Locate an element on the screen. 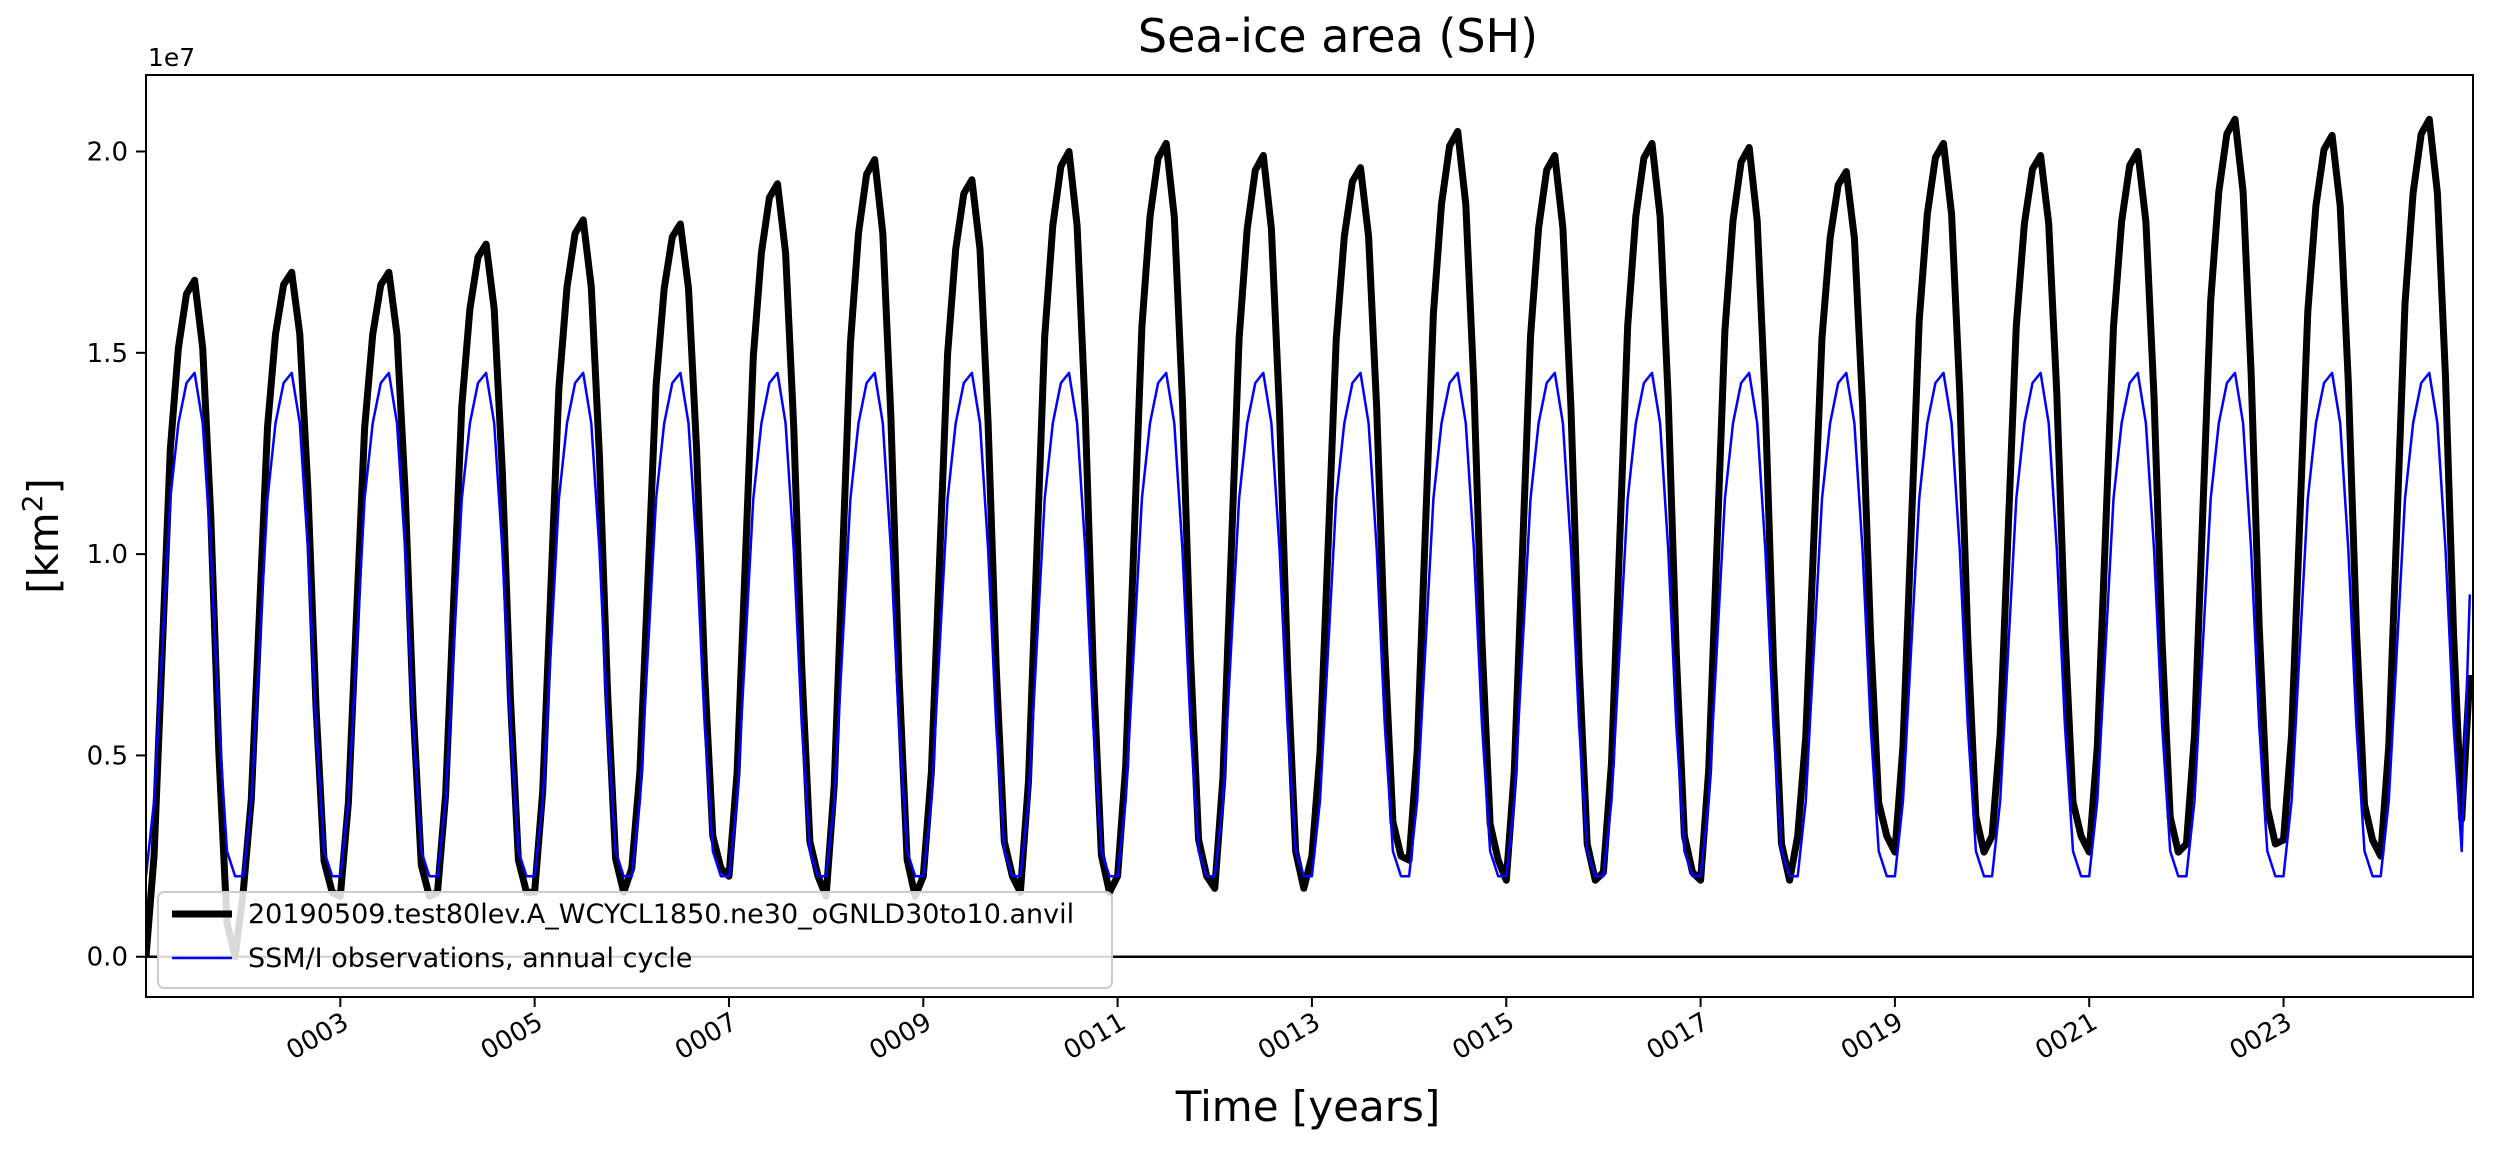 The height and width of the screenshot is (1151, 2493). y-tick-label: 2.0 is located at coordinates (107, 152).